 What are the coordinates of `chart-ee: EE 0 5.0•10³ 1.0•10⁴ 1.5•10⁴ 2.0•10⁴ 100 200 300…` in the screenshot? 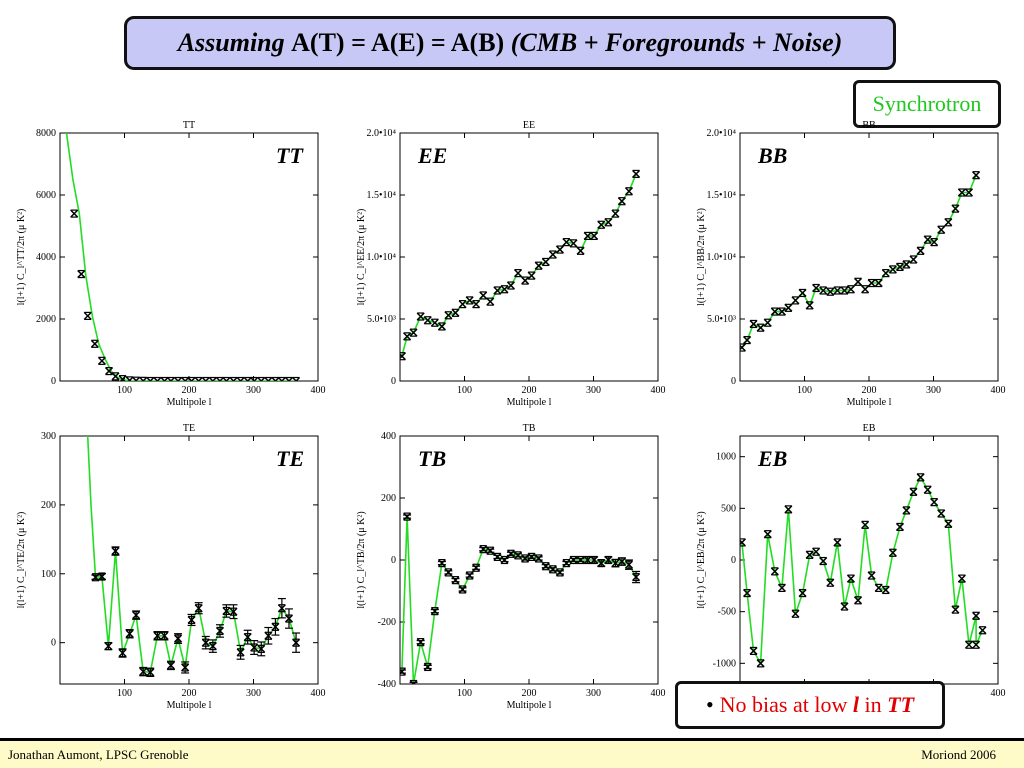 It's located at (511, 264).